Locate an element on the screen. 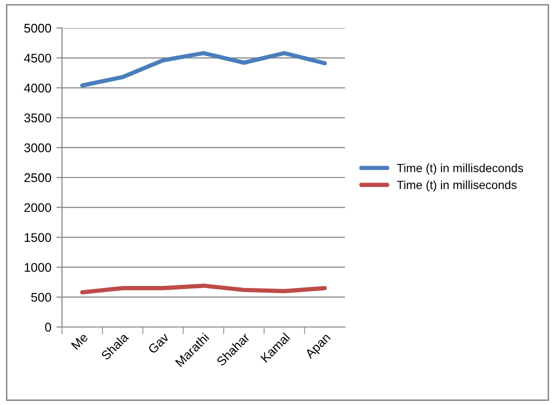 Image resolution: width=555 pixels, height=405 pixels. y-tick-label: 3500 is located at coordinates (38, 118).